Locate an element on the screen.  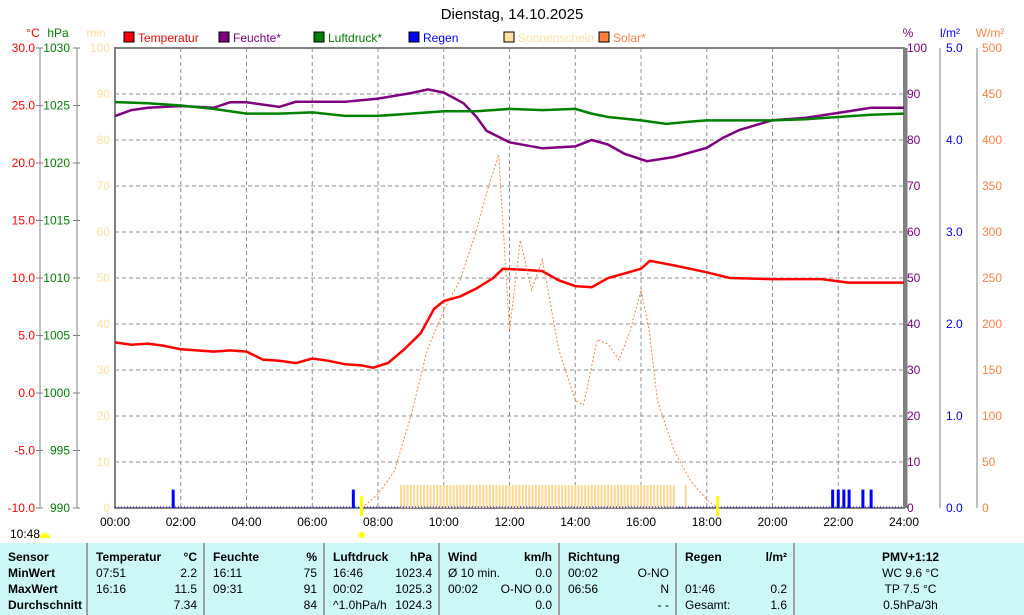
table-row: MaxWert is located at coordinates (44, 589).